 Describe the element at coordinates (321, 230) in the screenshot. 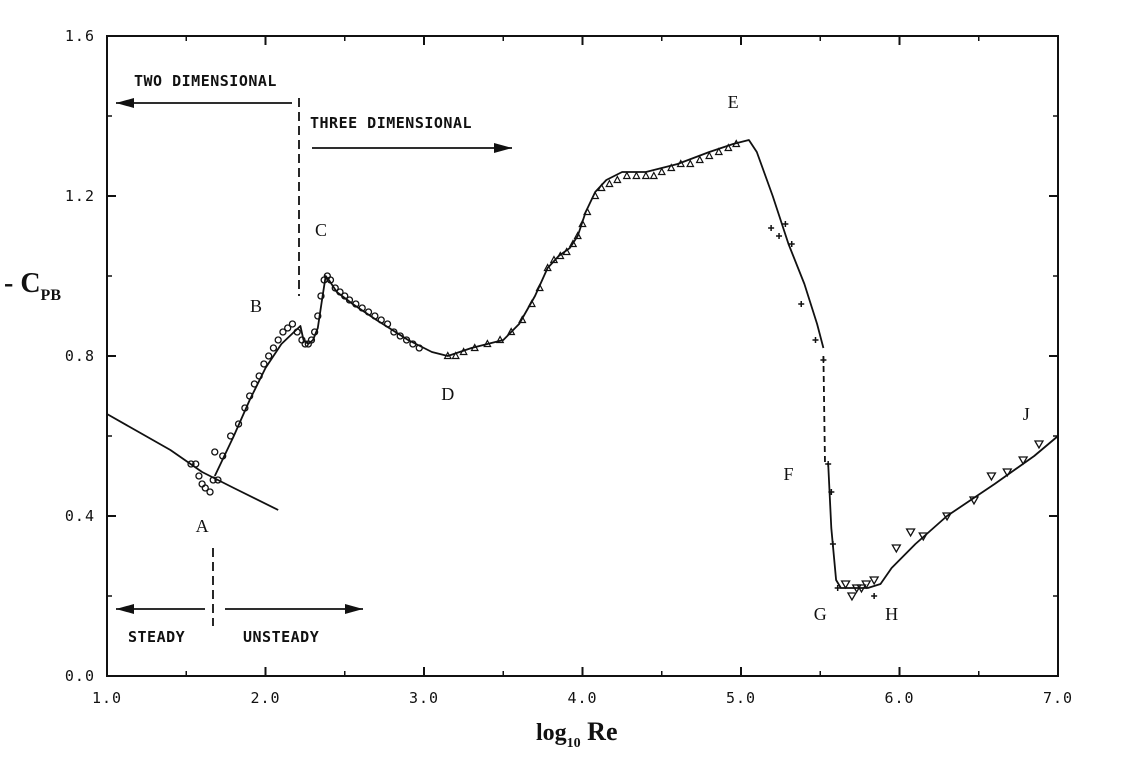

I see `point-label-C: C` at that location.